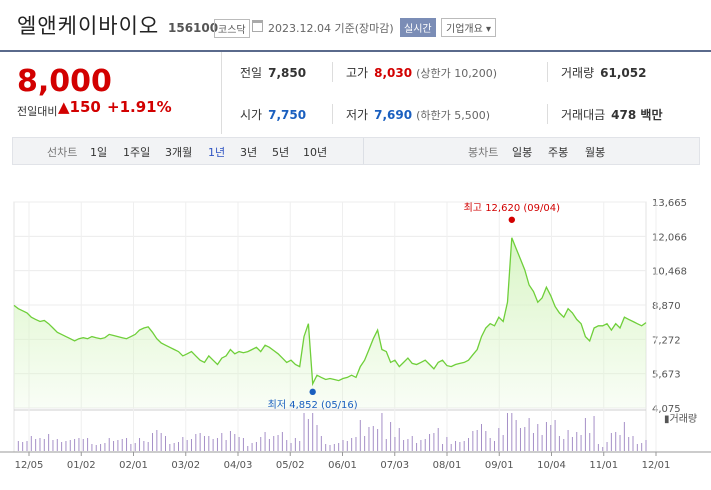 The height and width of the screenshot is (490, 711). Describe the element at coordinates (666, 340) in the screenshot. I see `y-tick-label: 7,272` at that location.